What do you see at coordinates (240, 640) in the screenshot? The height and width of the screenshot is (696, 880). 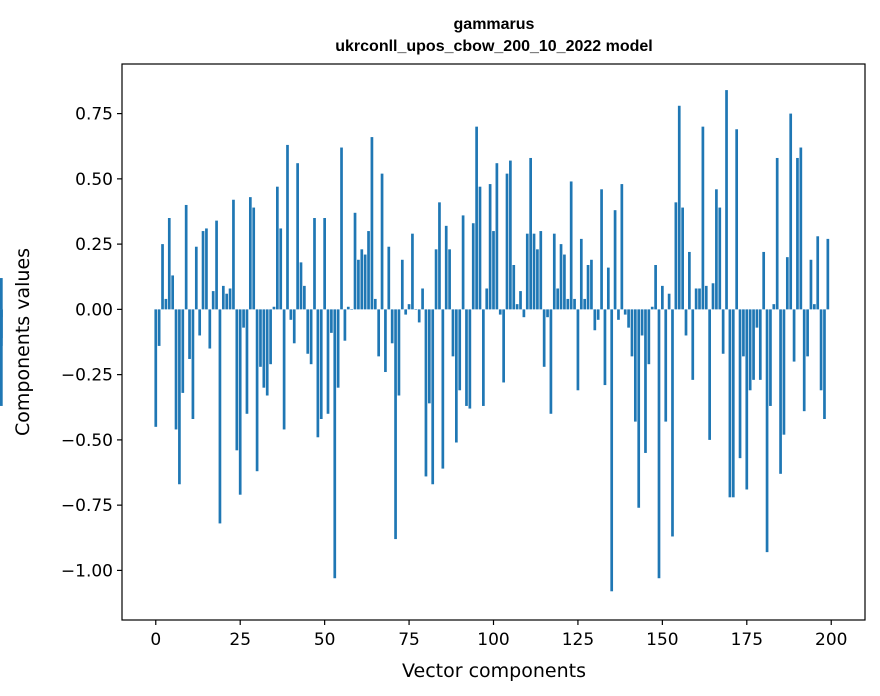 I see `x-tick-label: 25` at bounding box center [240, 640].